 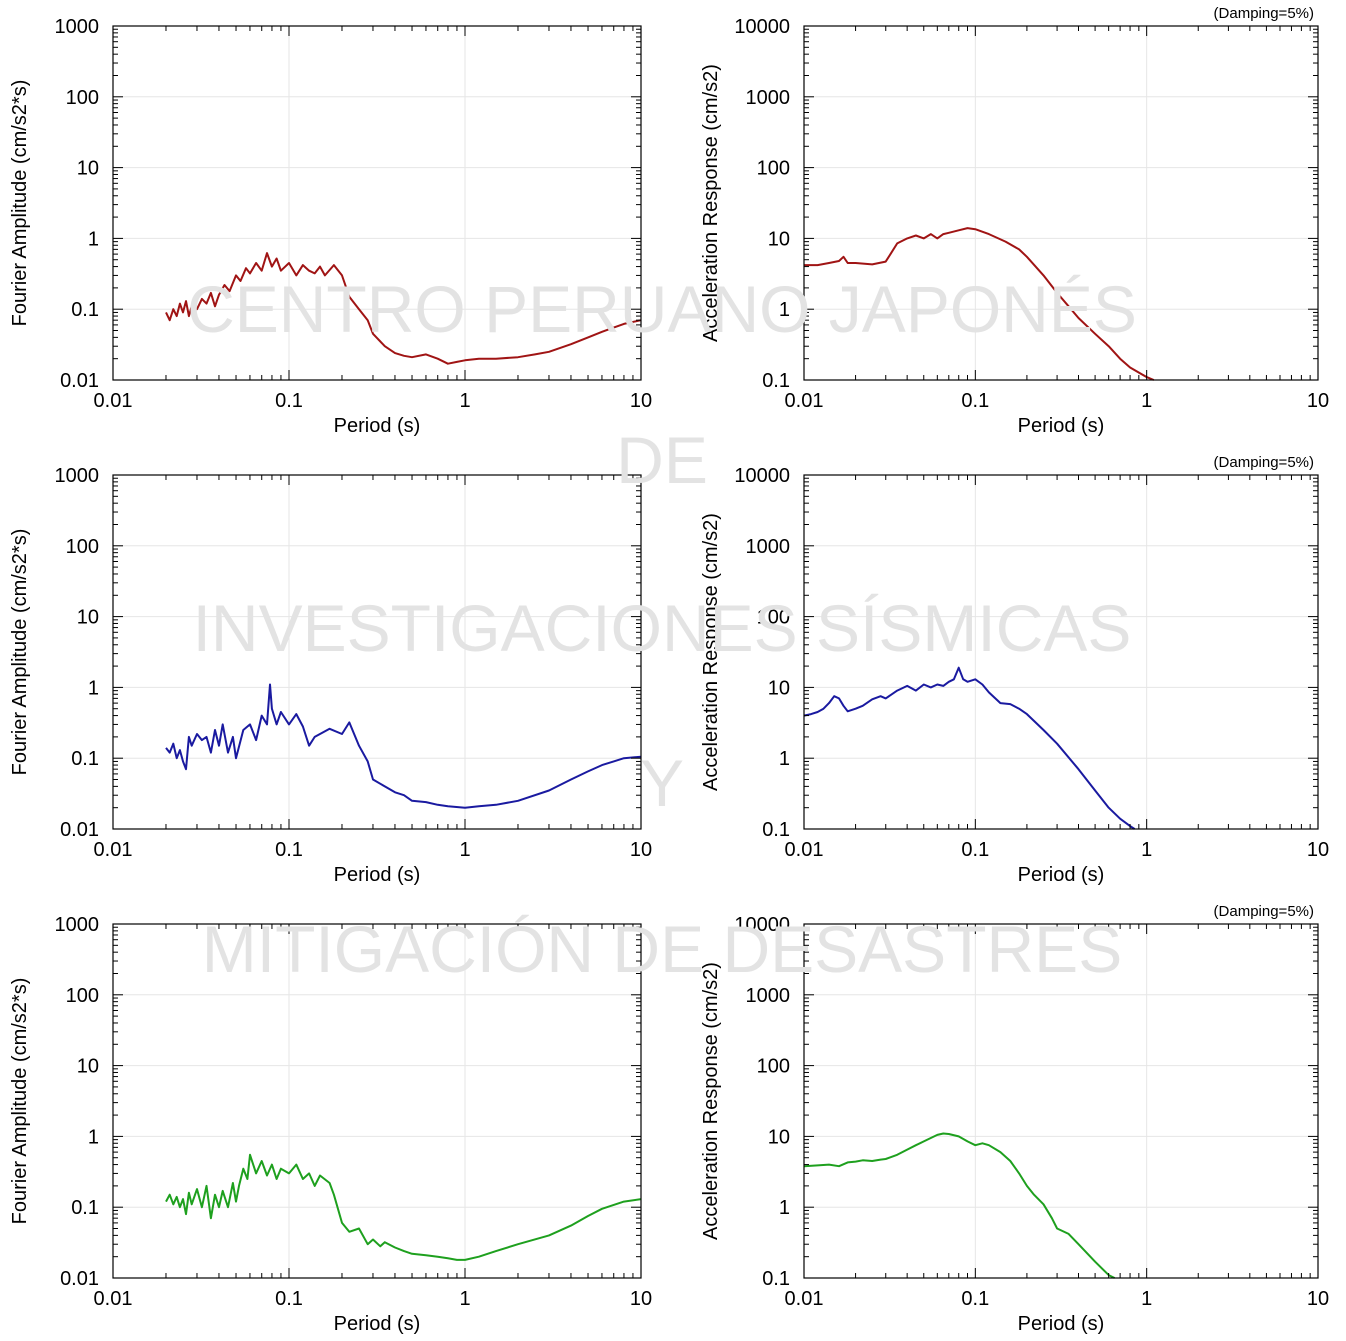 What do you see at coordinates (959, 1205) in the screenshot?
I see `chart6-series-line` at bounding box center [959, 1205].